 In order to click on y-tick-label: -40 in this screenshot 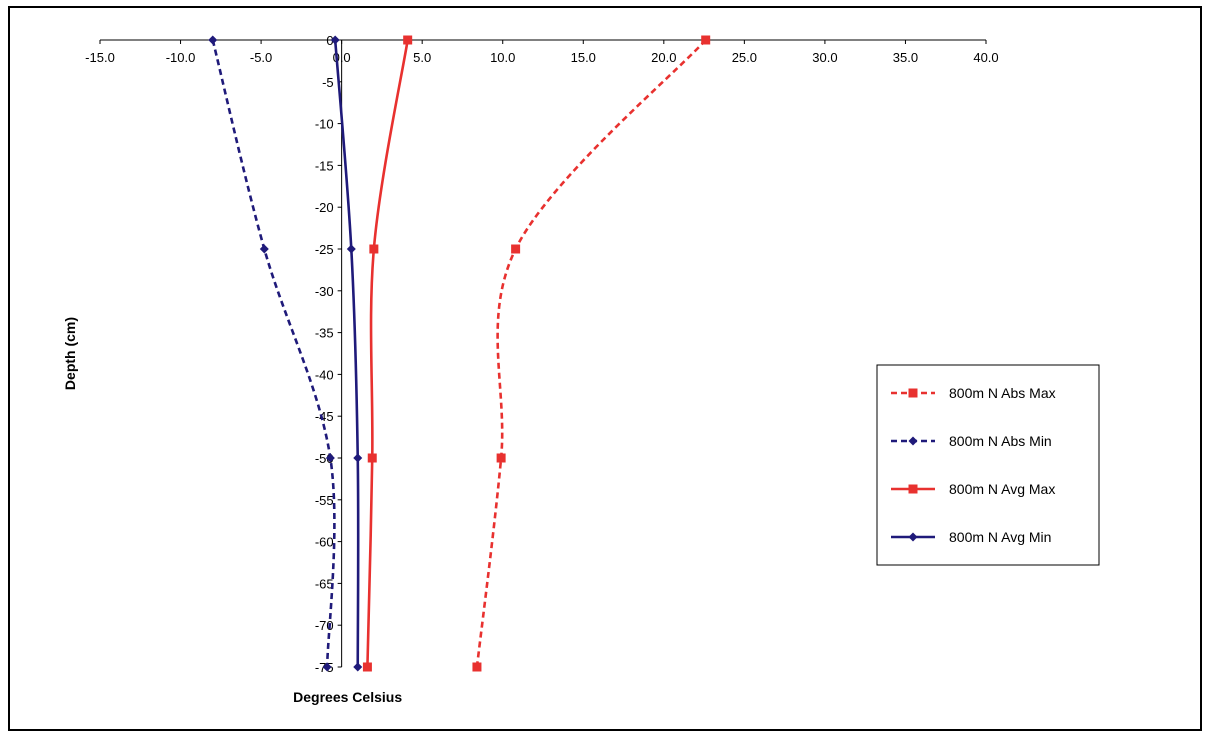, I will do `click(324, 374)`.